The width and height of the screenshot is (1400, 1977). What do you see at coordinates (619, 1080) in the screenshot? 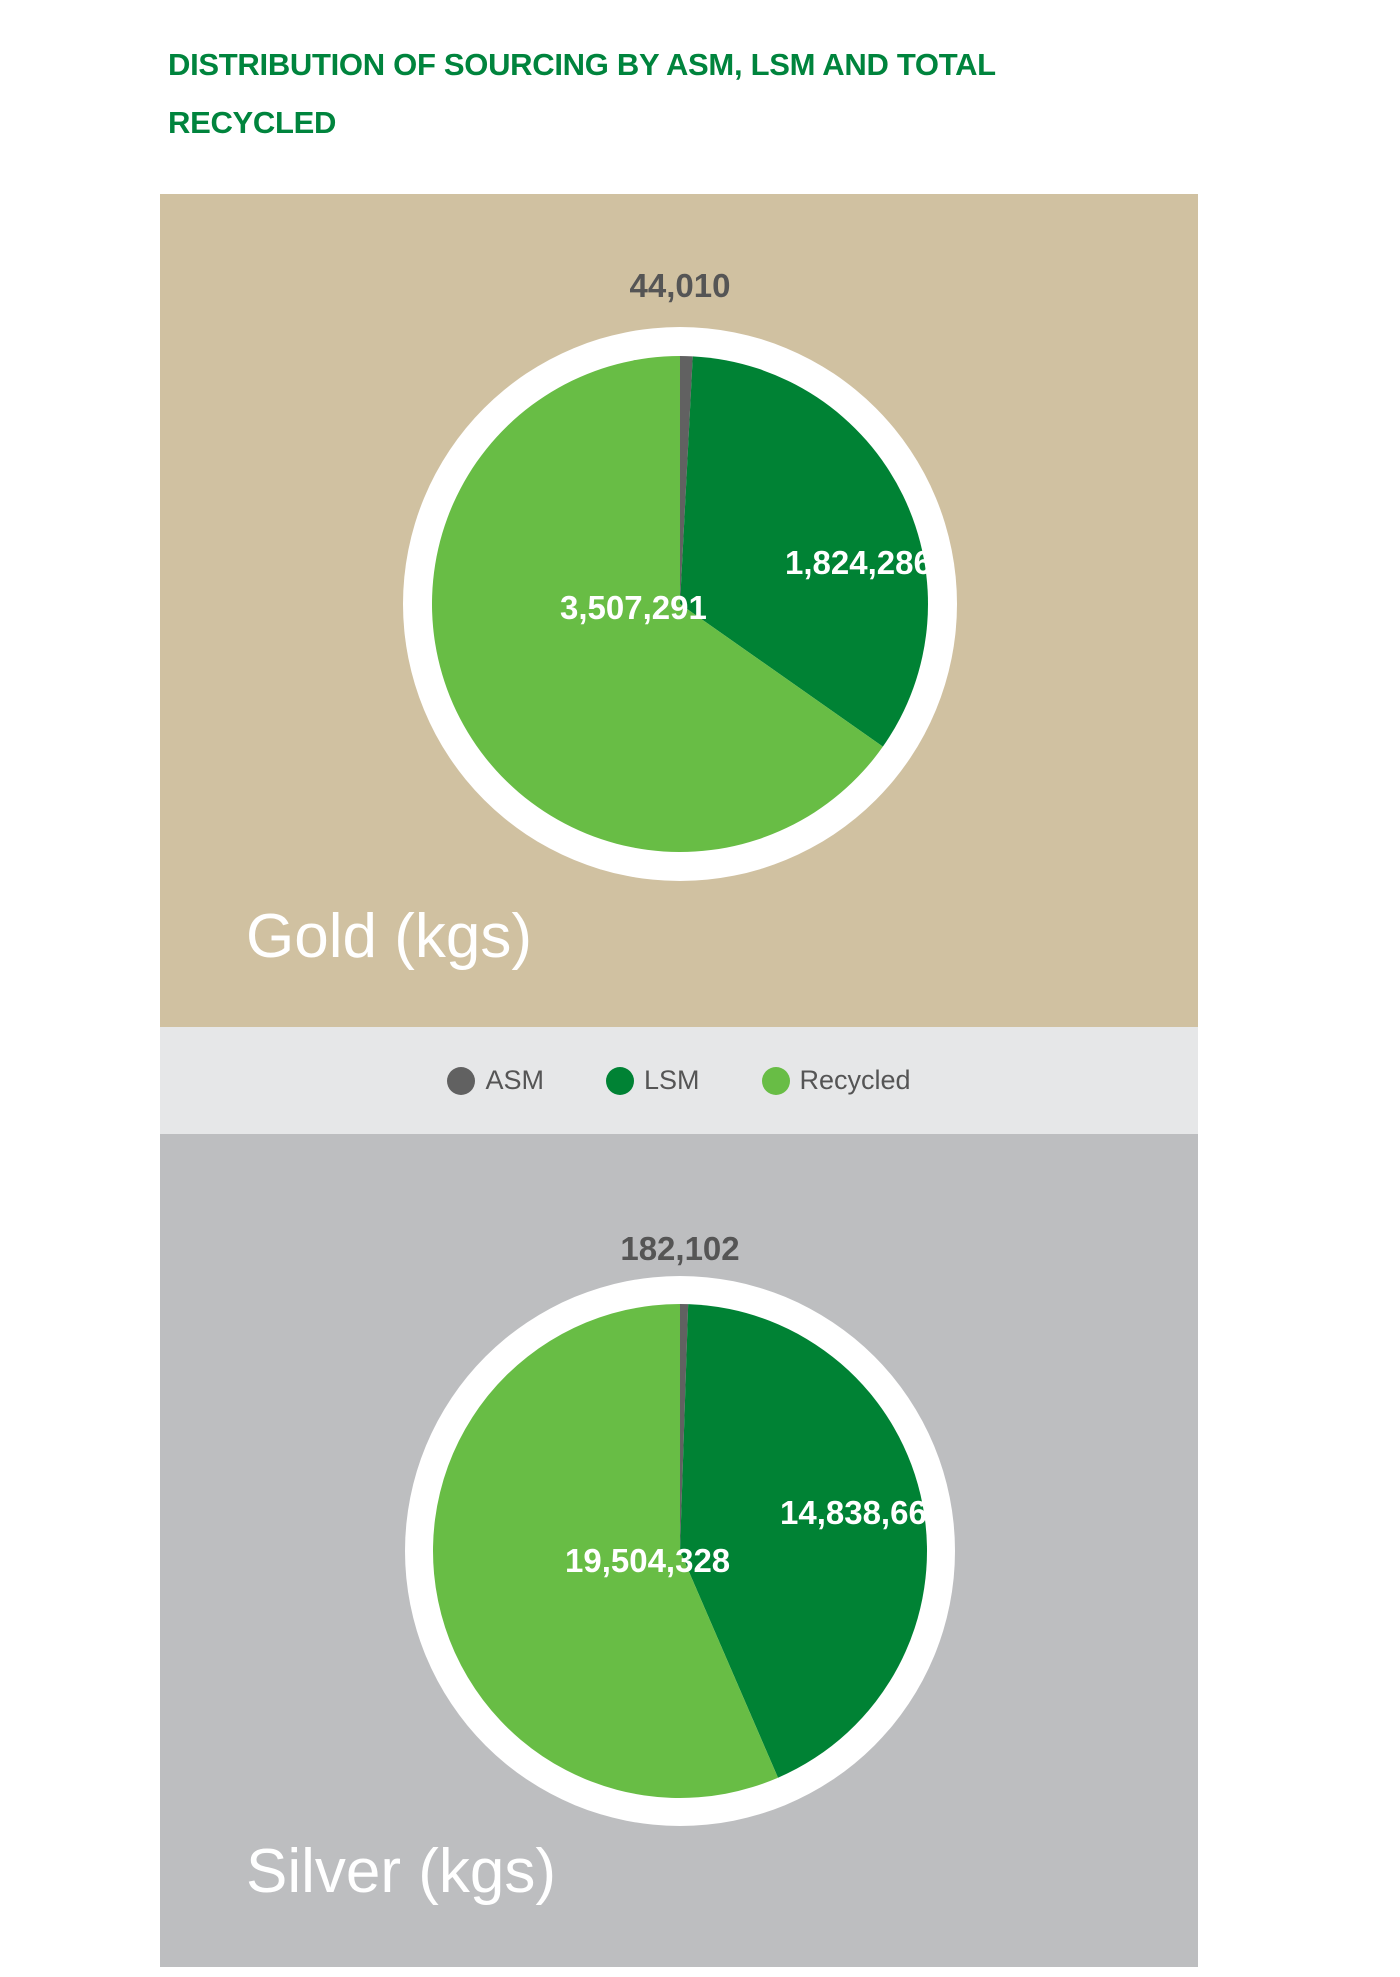
I see `legend-swatch-lsm` at bounding box center [619, 1080].